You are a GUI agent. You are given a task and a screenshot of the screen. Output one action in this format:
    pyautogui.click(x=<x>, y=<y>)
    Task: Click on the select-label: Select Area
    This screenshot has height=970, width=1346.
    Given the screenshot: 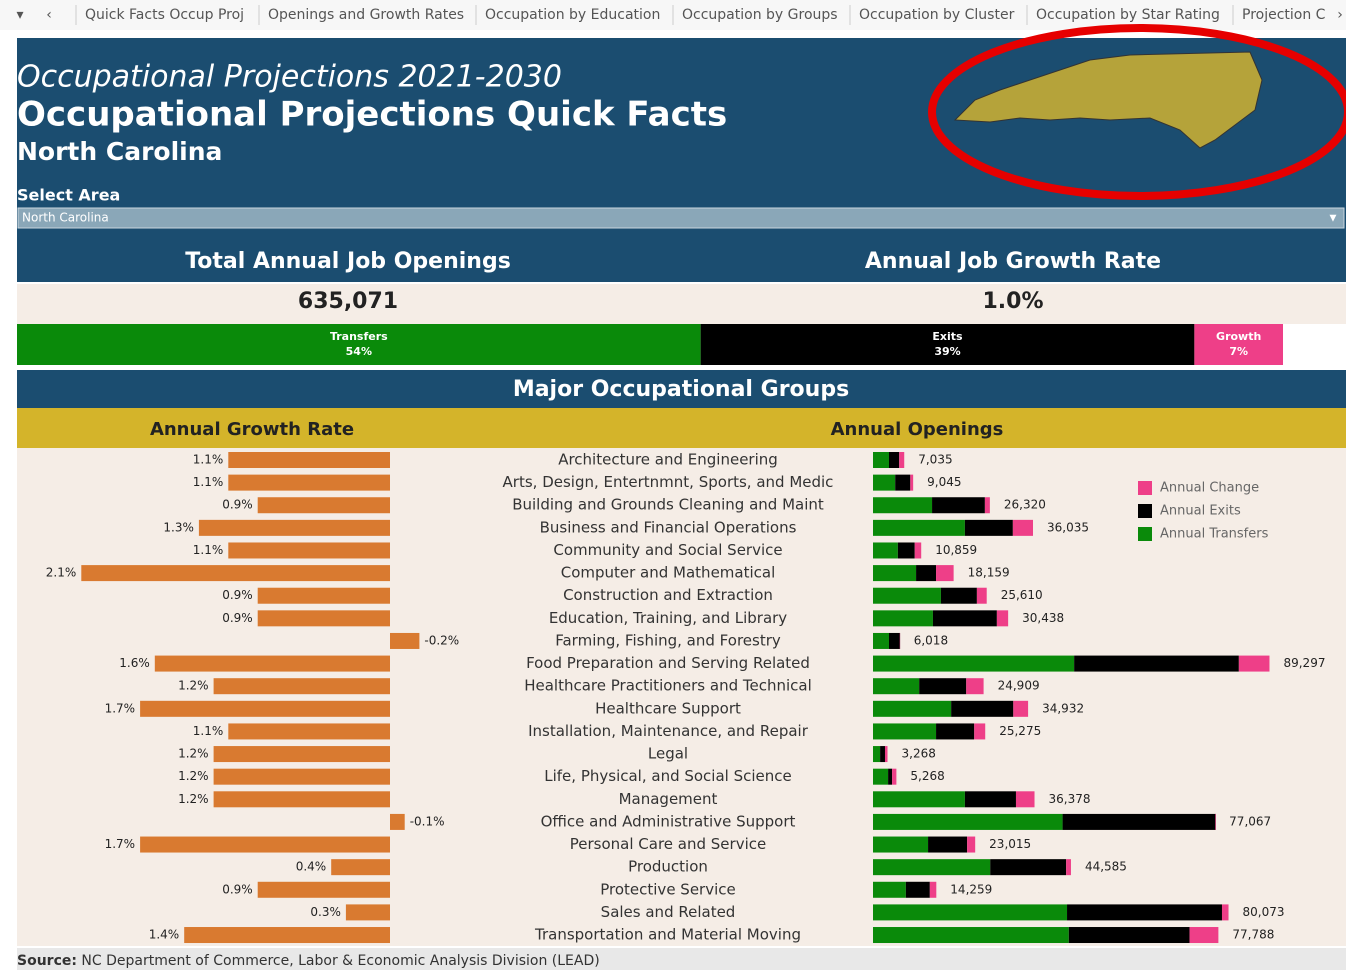 What is the action you would take?
    pyautogui.click(x=68, y=195)
    